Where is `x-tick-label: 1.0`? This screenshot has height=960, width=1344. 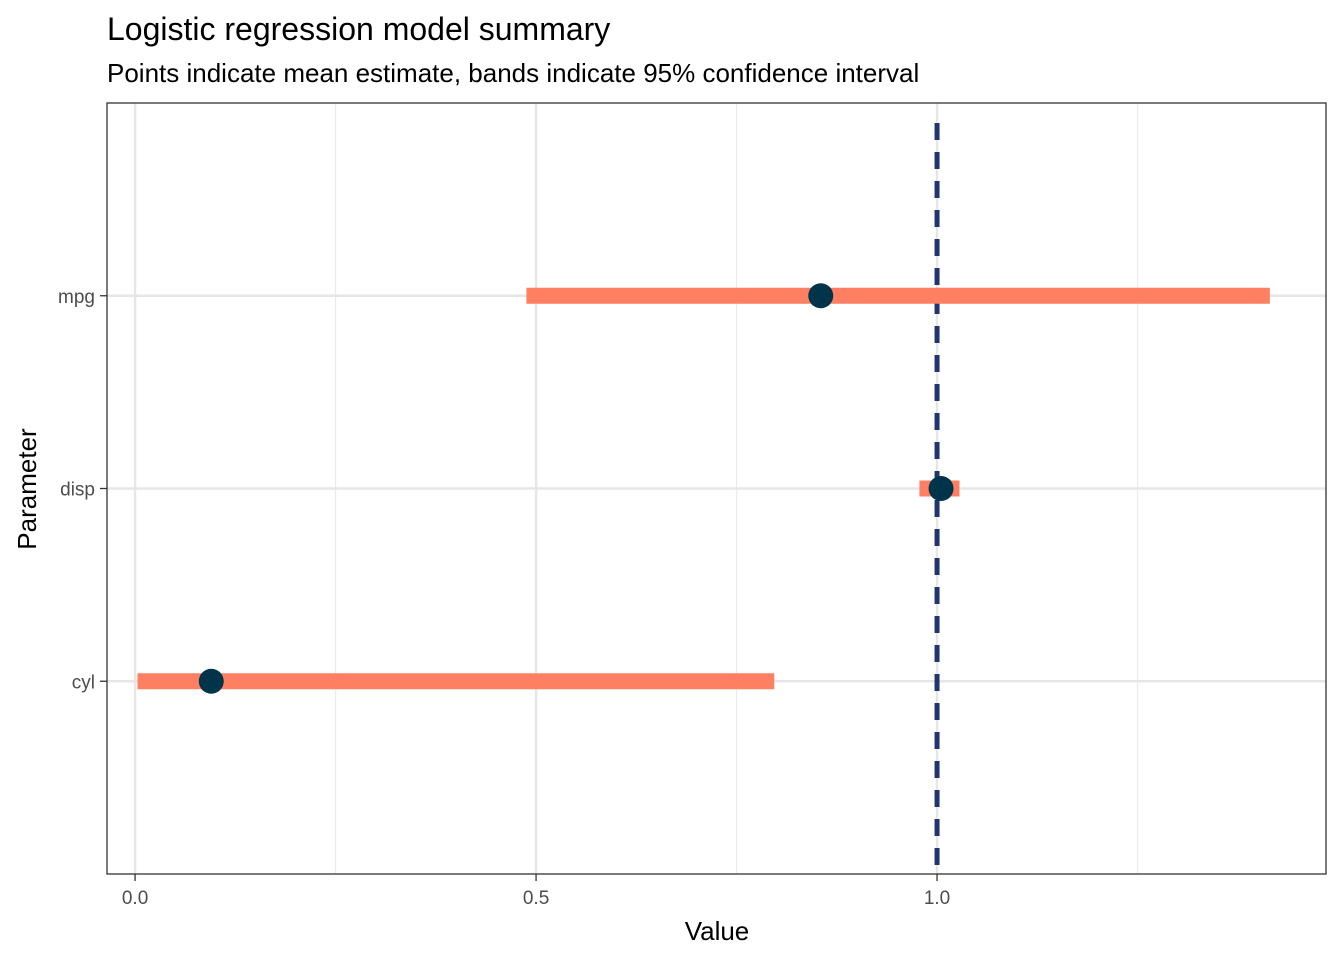 x-tick-label: 1.0 is located at coordinates (937, 898).